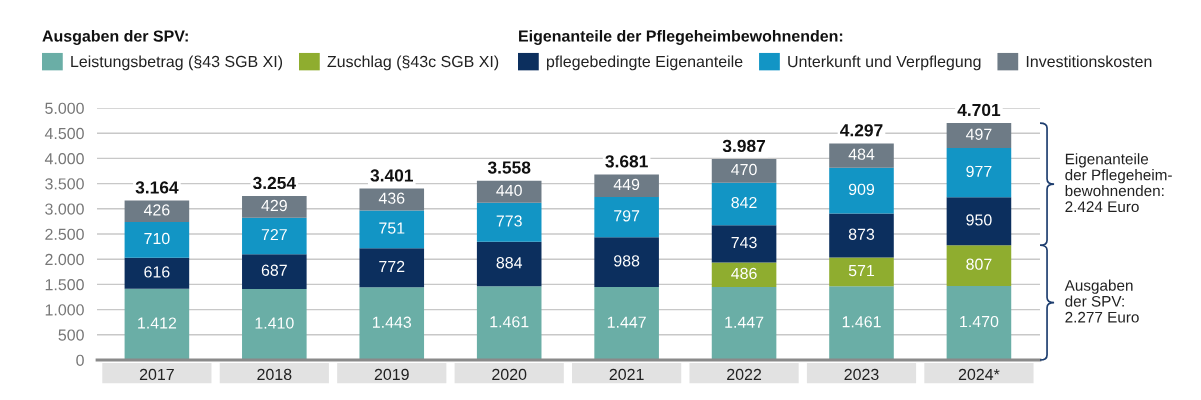 The height and width of the screenshot is (400, 1201). Describe the element at coordinates (744, 374) in the screenshot. I see `x-tick-label: 2022` at that location.